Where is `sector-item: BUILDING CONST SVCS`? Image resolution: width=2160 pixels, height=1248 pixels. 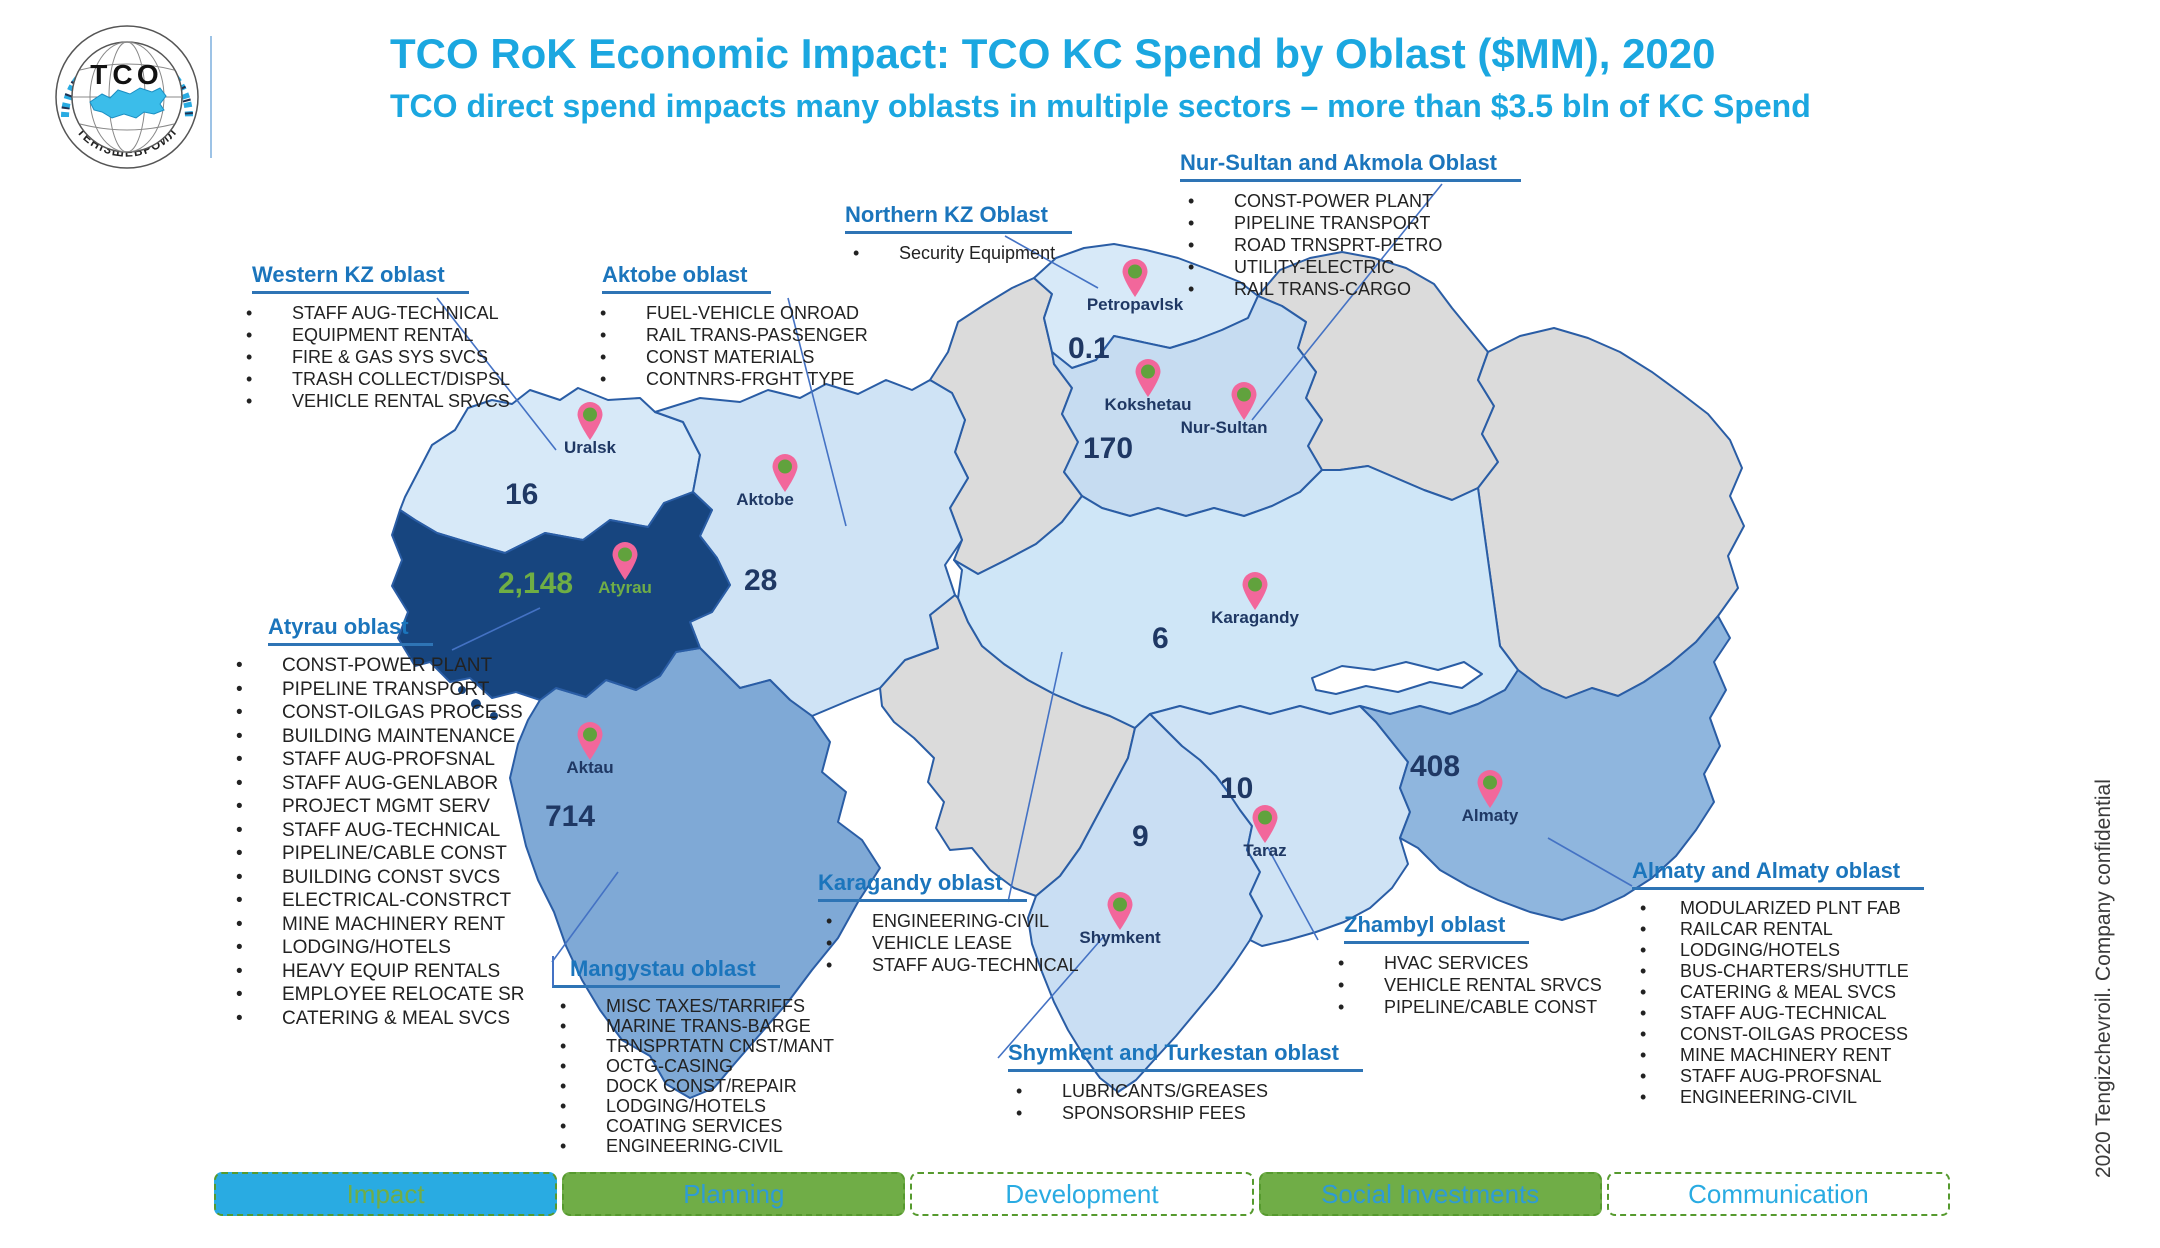
sector-item: BUILDING CONST SVCS is located at coordinates (398, 878).